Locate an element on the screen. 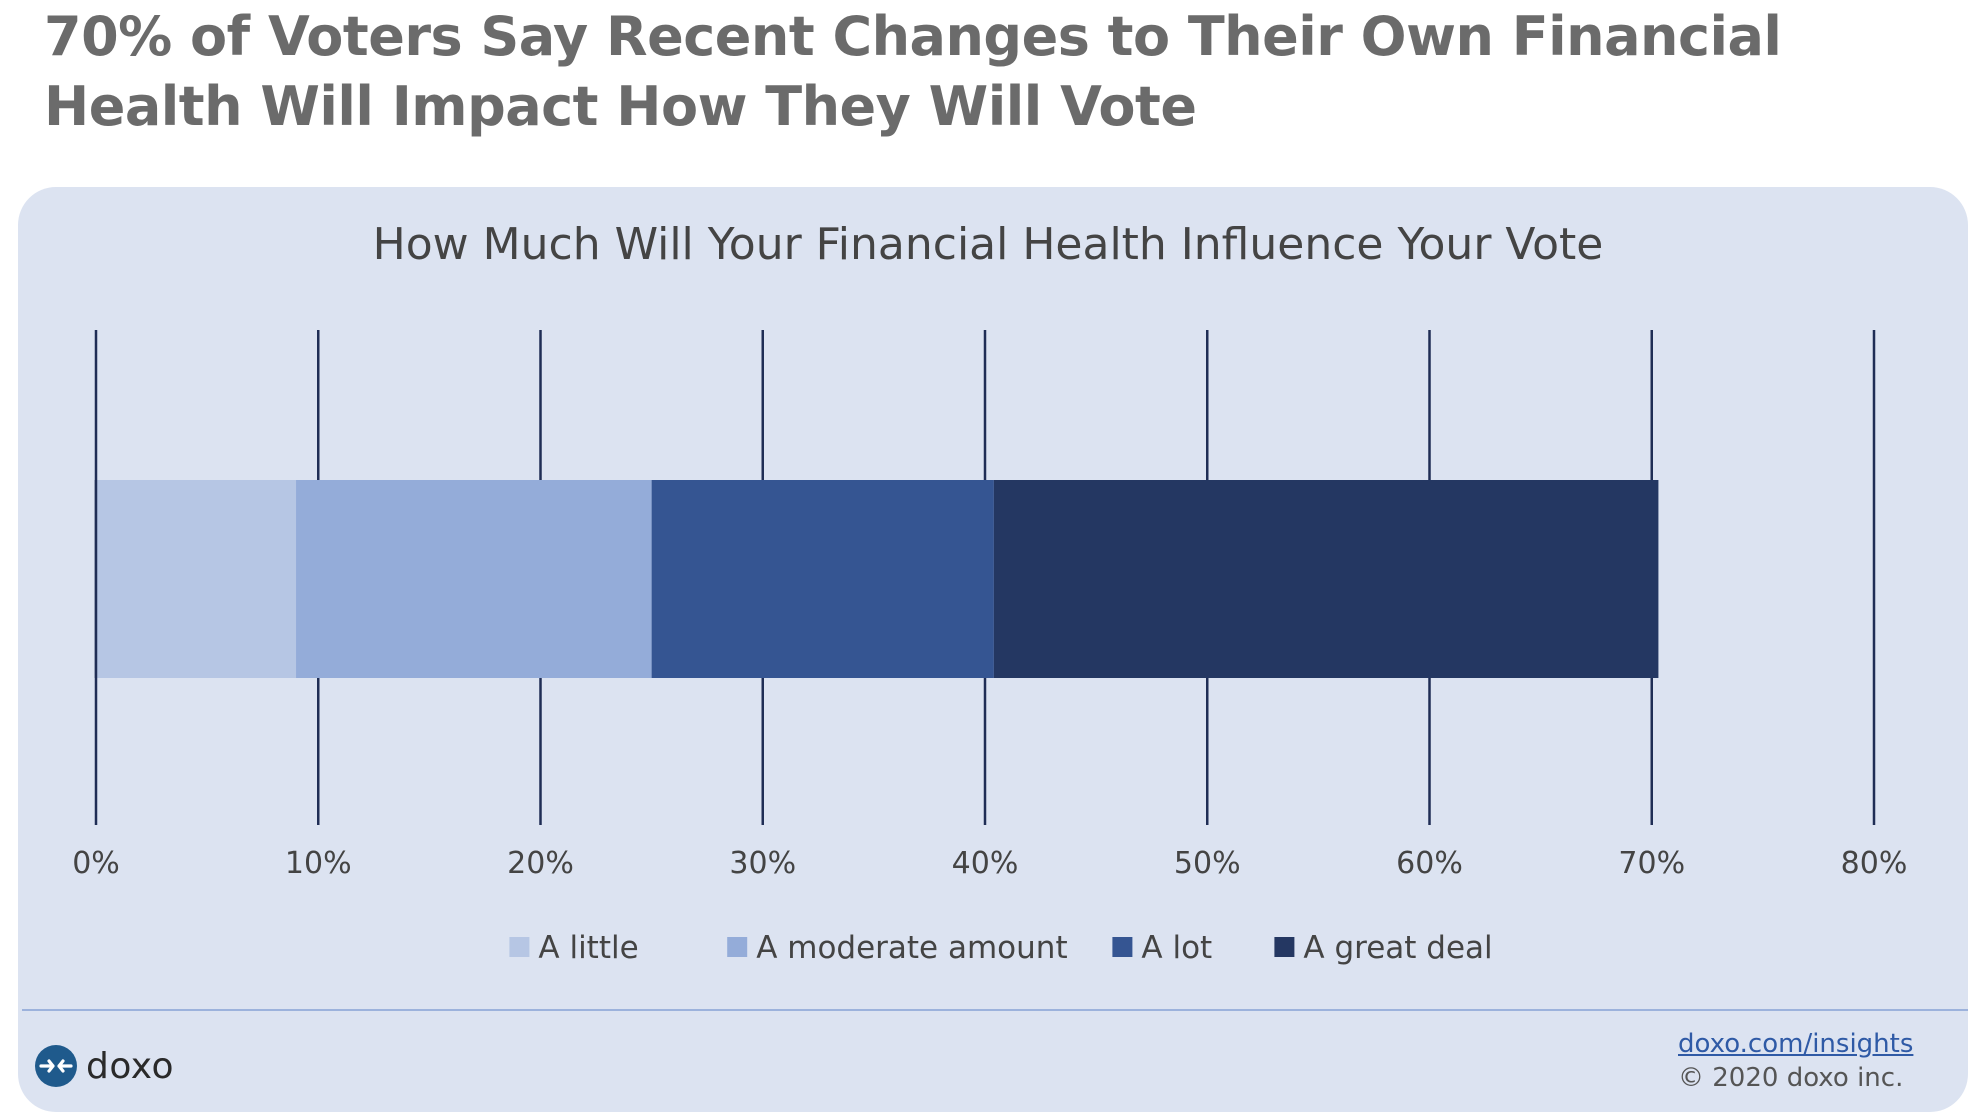 The height and width of the screenshot is (1120, 1970). bar-segment-a-lot is located at coordinates (822, 579).